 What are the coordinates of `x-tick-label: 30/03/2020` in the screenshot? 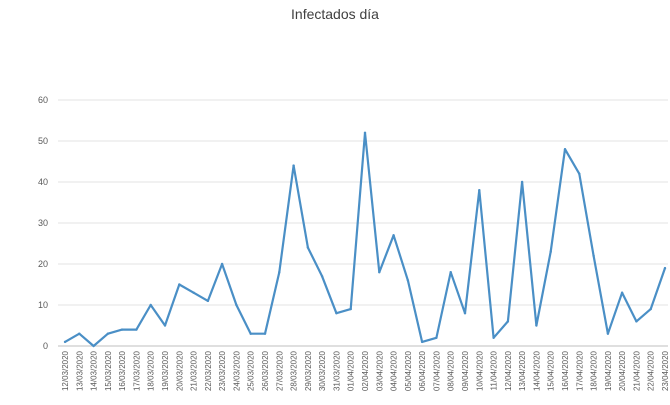 It's located at (322, 370).